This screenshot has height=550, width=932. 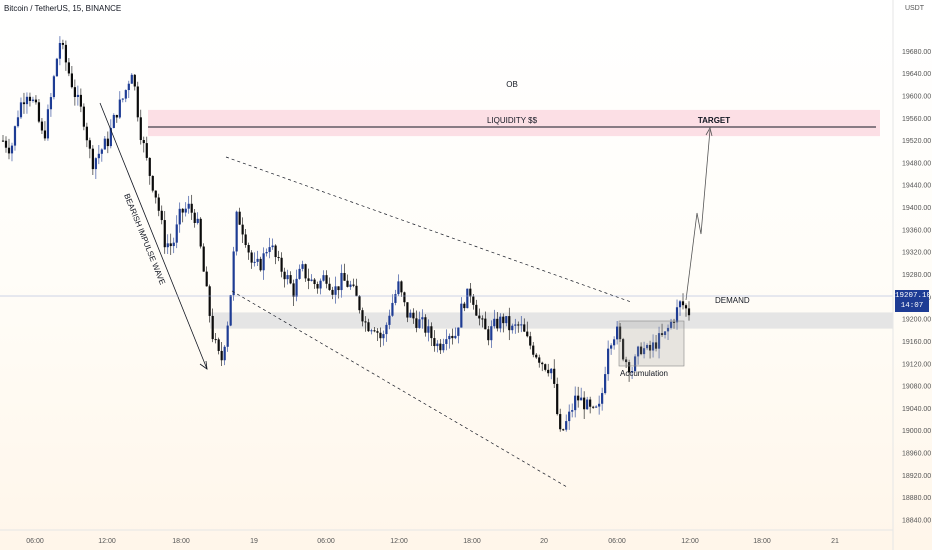 I want to click on last-price-value: 19207.10, so click(x=913, y=296).